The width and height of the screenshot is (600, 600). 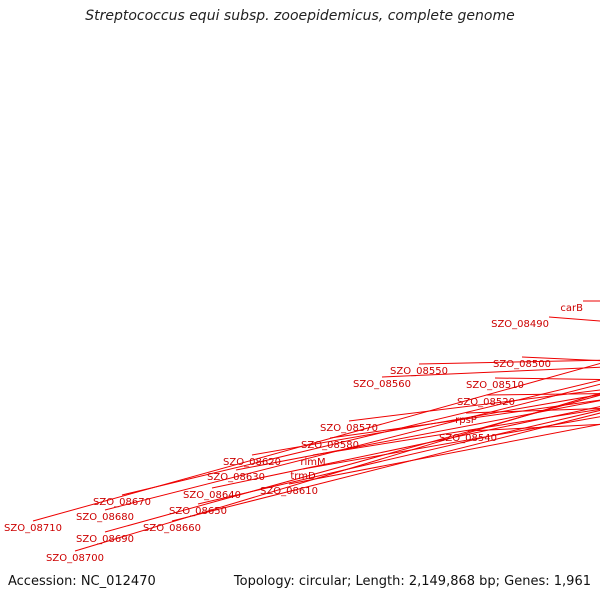 What do you see at coordinates (468, 438) in the screenshot?
I see `gene-label: SZO_08540` at bounding box center [468, 438].